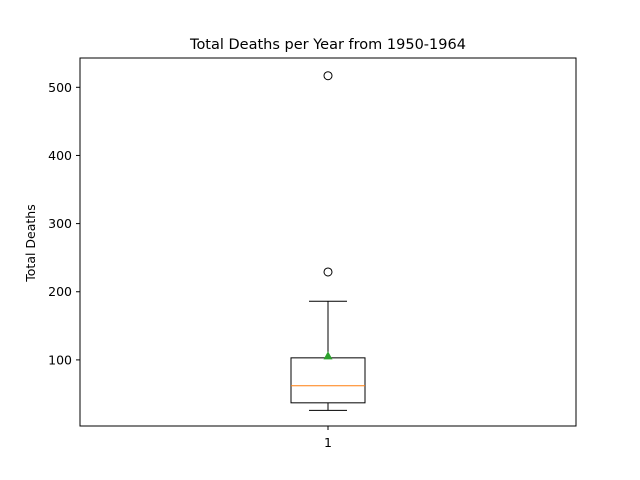 The height and width of the screenshot is (480, 640). Describe the element at coordinates (328, 442) in the screenshot. I see `x-tick-label: 1` at that location.